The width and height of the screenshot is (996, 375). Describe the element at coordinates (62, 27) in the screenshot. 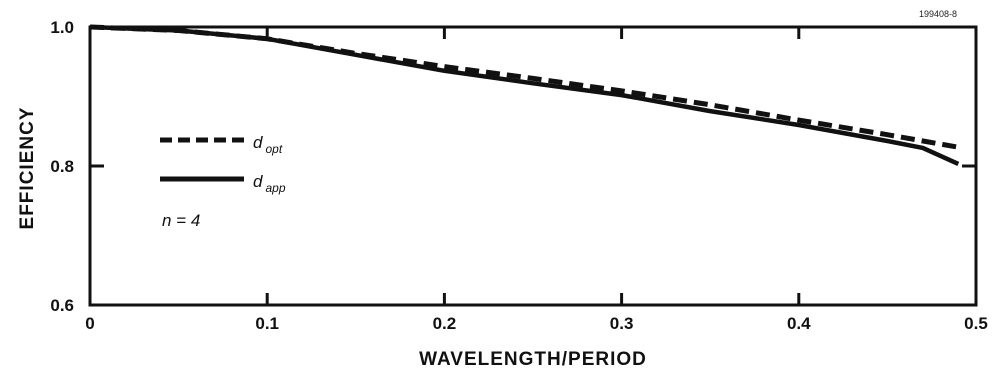

I see `y-tick-label: 1.0` at that location.